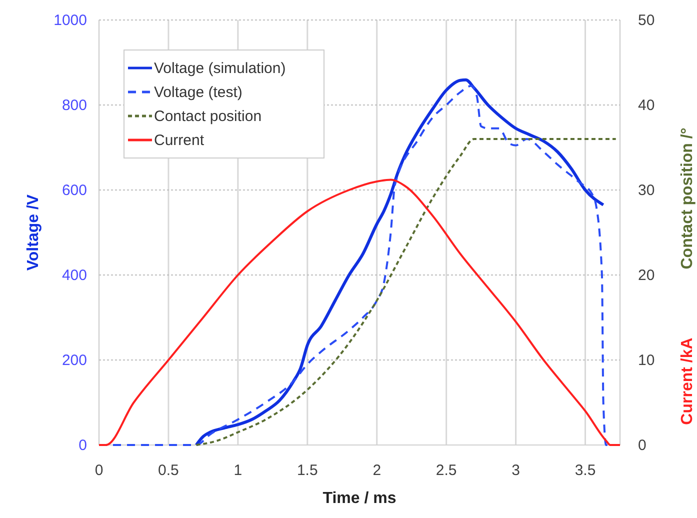  Describe the element at coordinates (74, 105) in the screenshot. I see `y-tick-label: 800` at that location.